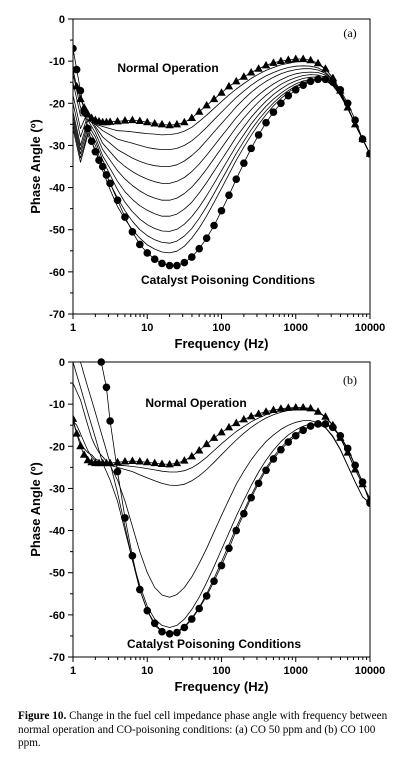 This screenshot has height=766, width=406. What do you see at coordinates (57, 62) in the screenshot?
I see `y-tick-label: -10` at bounding box center [57, 62].